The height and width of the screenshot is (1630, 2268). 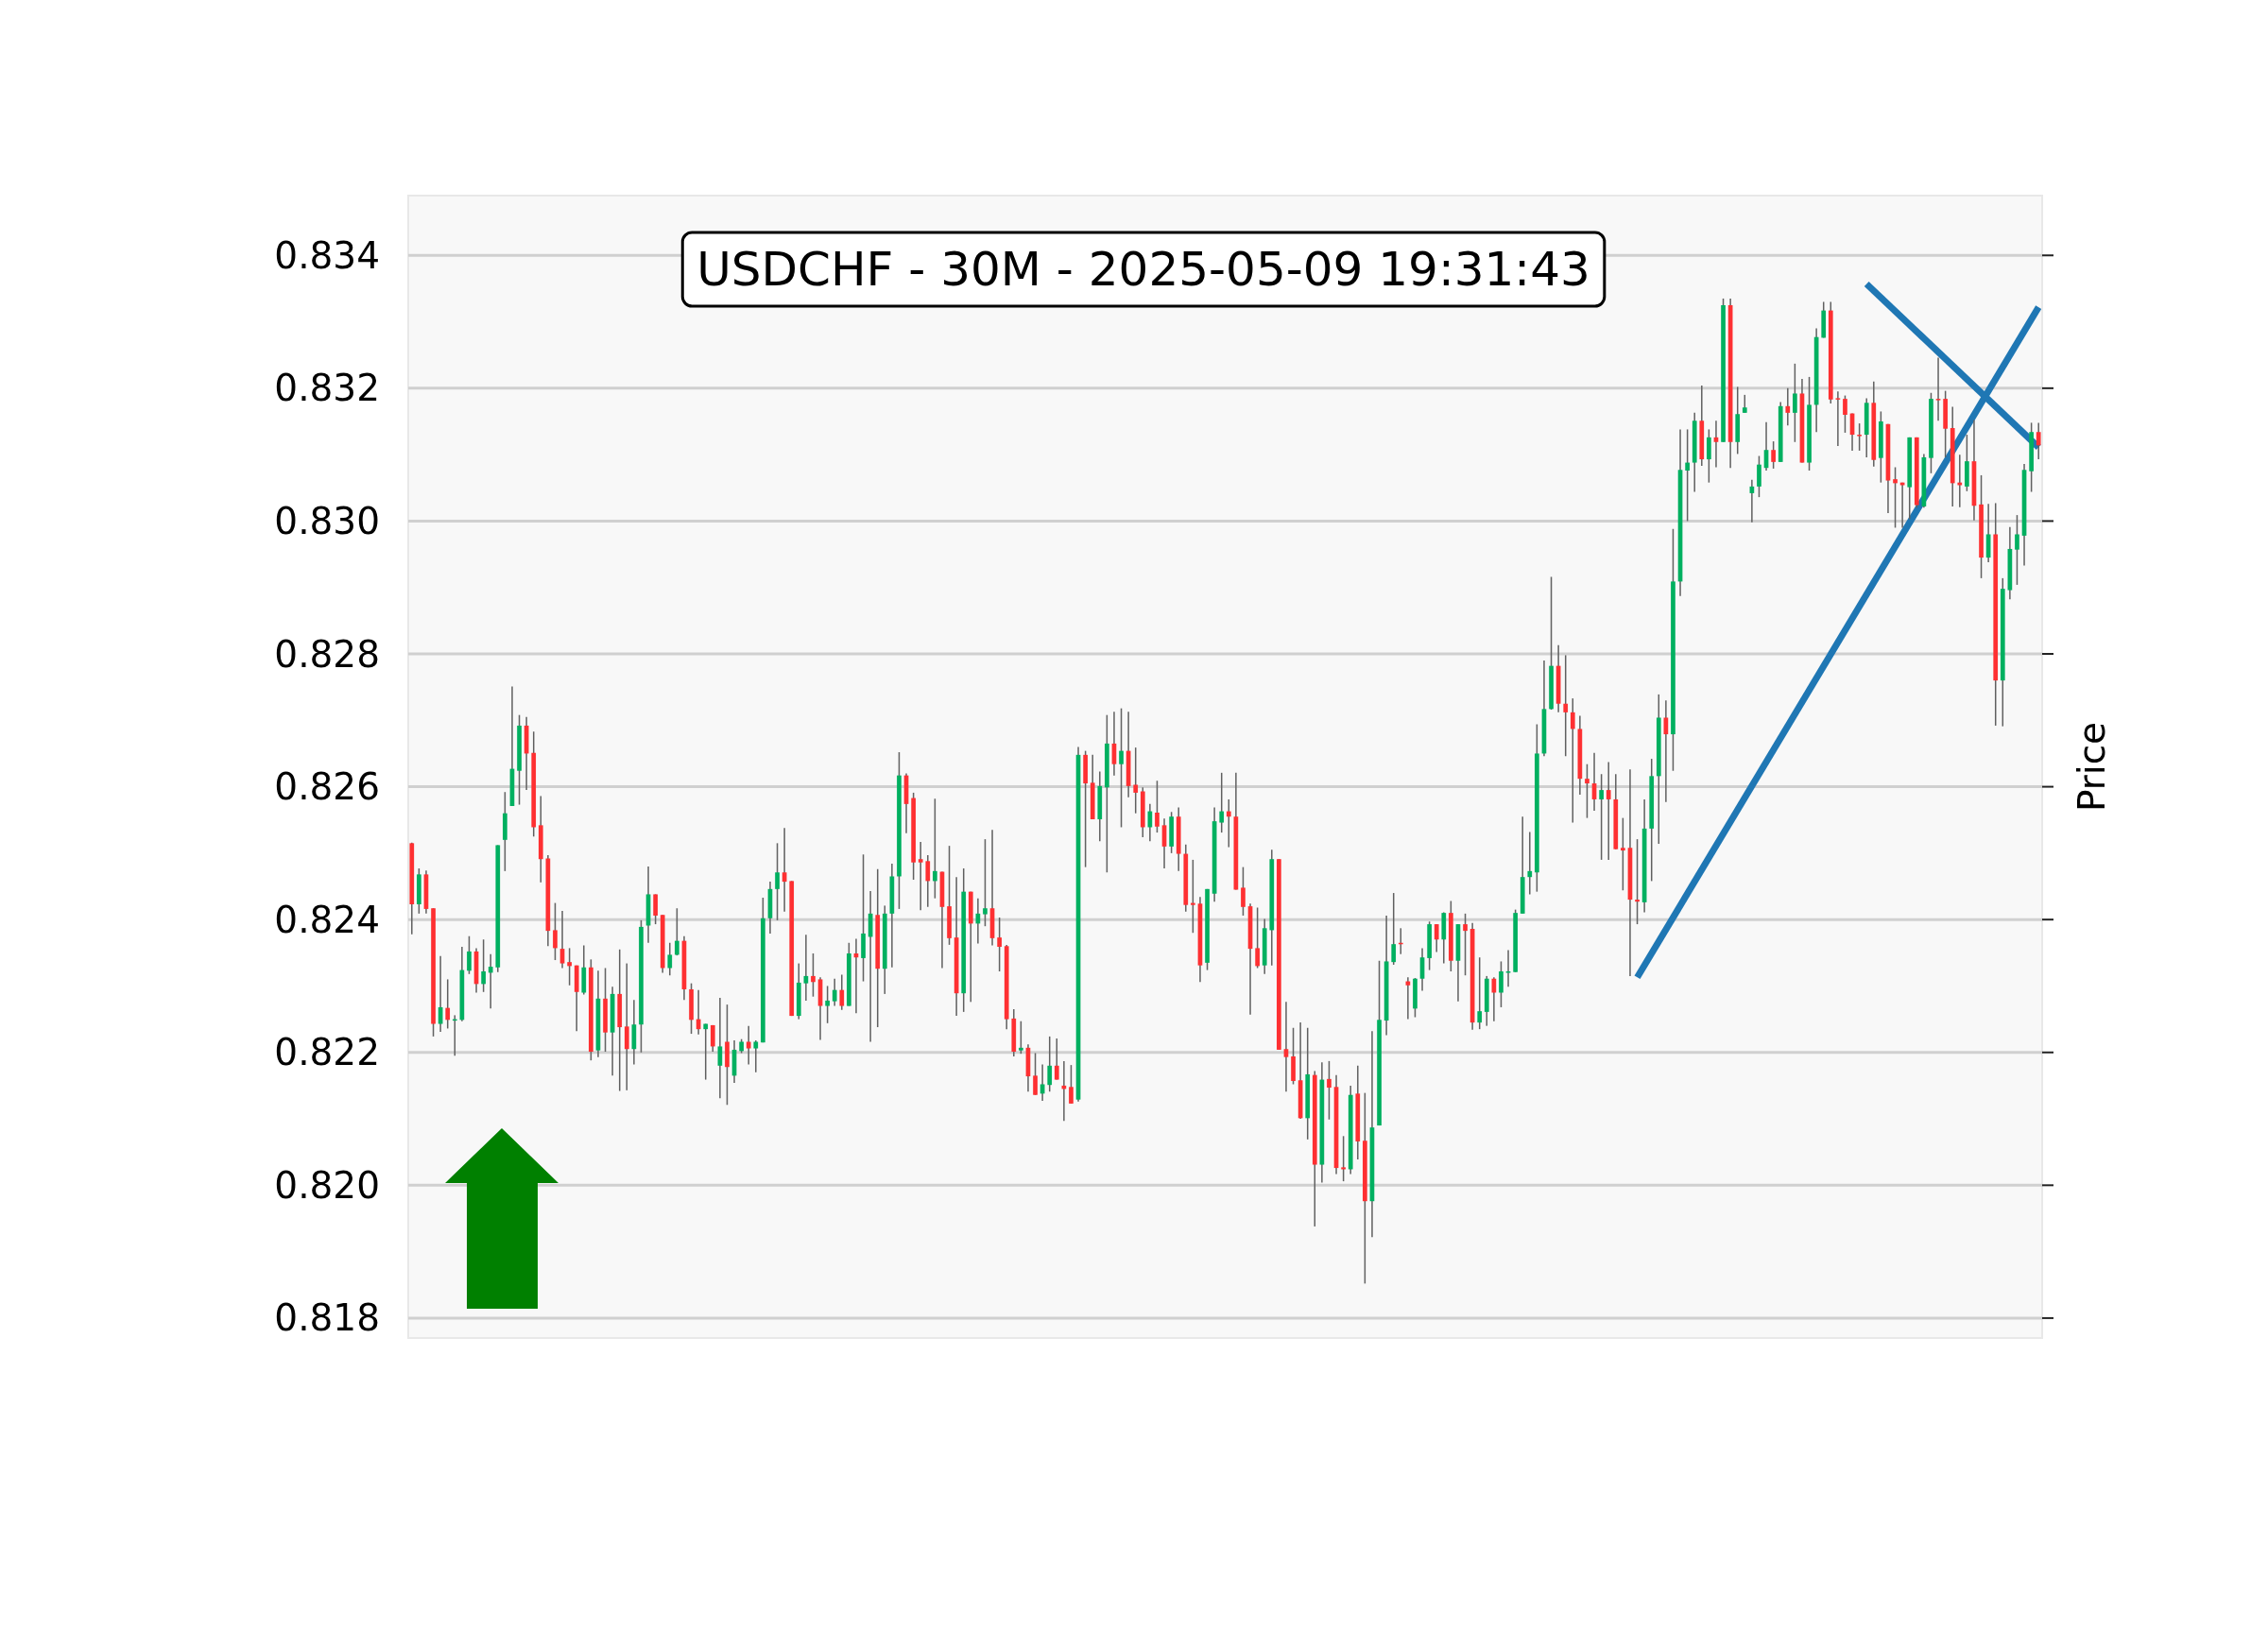 What do you see at coordinates (327, 389) in the screenshot?
I see `y-tick-label: 0.832` at bounding box center [327, 389].